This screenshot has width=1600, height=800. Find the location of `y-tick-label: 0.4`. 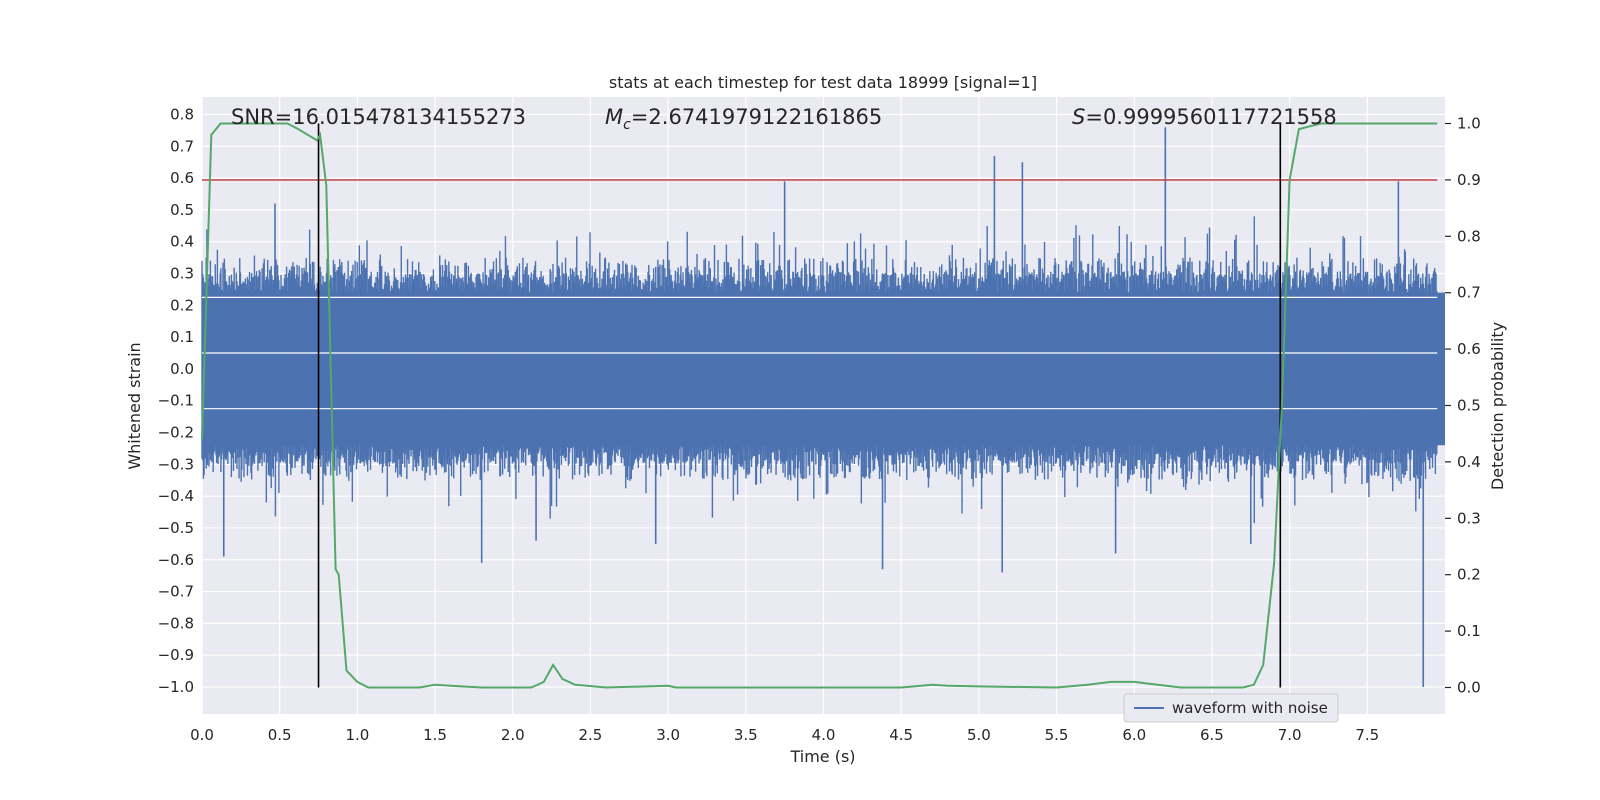

y-tick-label: 0.4 is located at coordinates (182, 242).